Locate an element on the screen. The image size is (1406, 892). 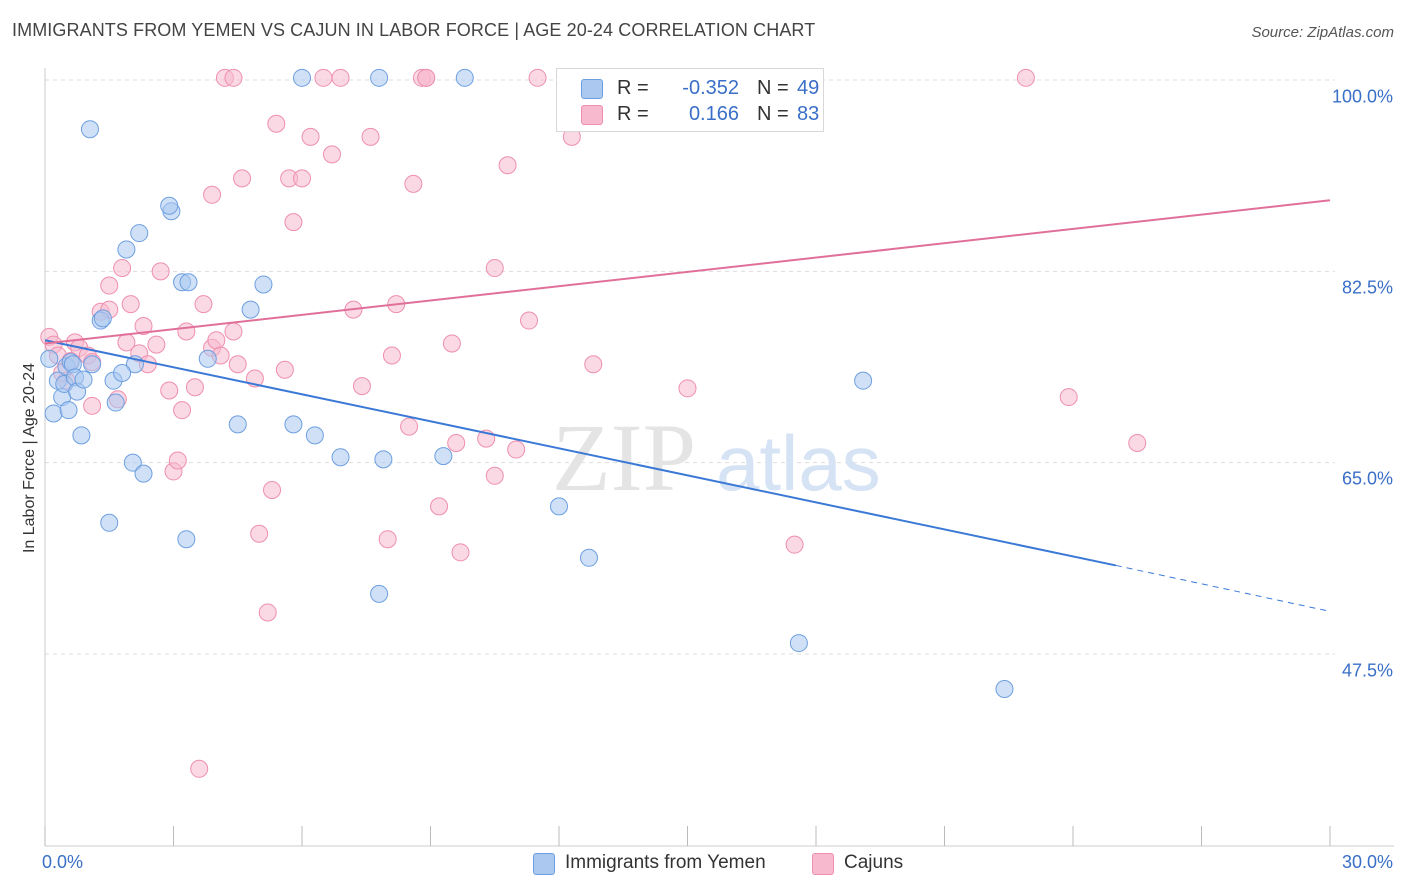
series-legend: Immigrants from Yemen Cajuns is located at coordinates (703, 865).